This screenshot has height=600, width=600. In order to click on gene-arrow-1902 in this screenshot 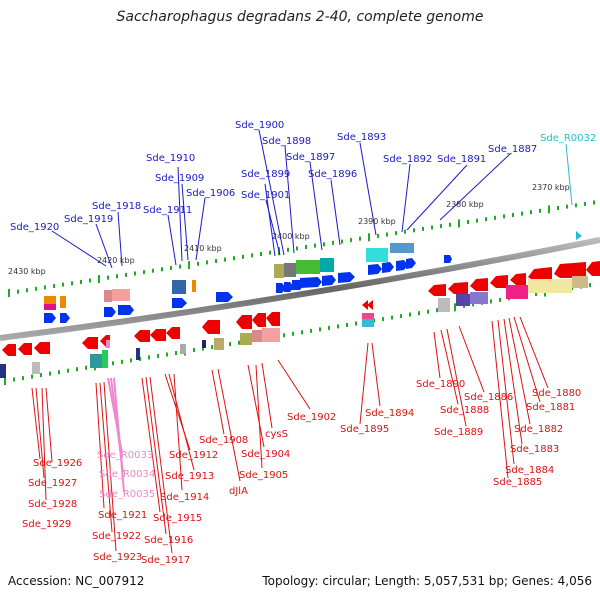, I will do `click(273, 319)`.